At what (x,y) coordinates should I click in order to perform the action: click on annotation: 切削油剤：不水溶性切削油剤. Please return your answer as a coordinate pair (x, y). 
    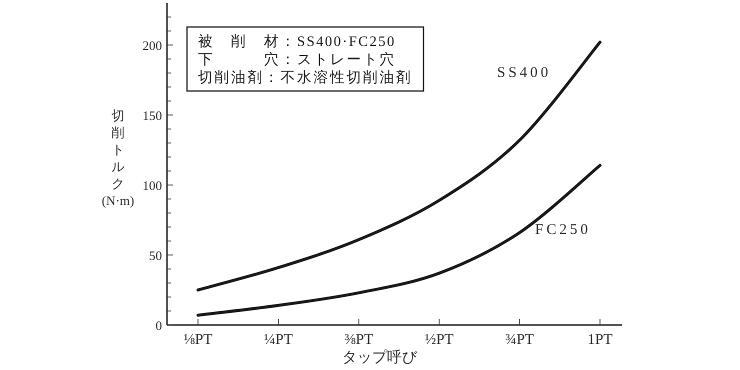
    Looking at the image, I should click on (305, 77).